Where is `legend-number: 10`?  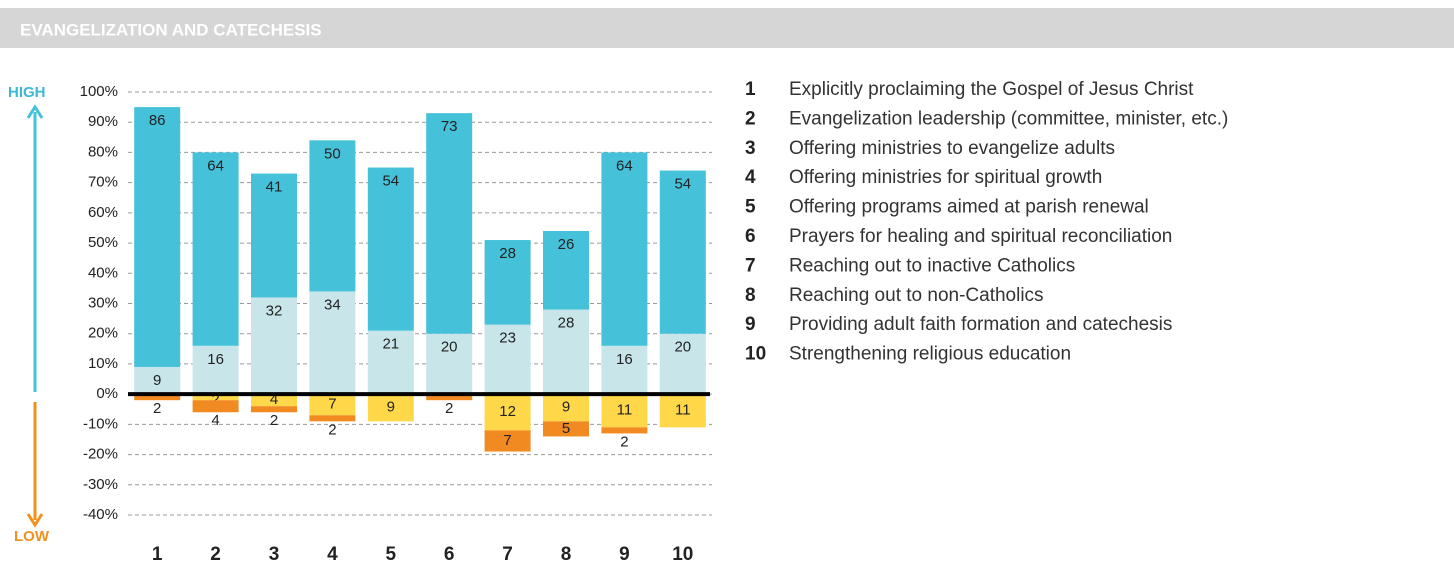 legend-number: 10 is located at coordinates (755, 354).